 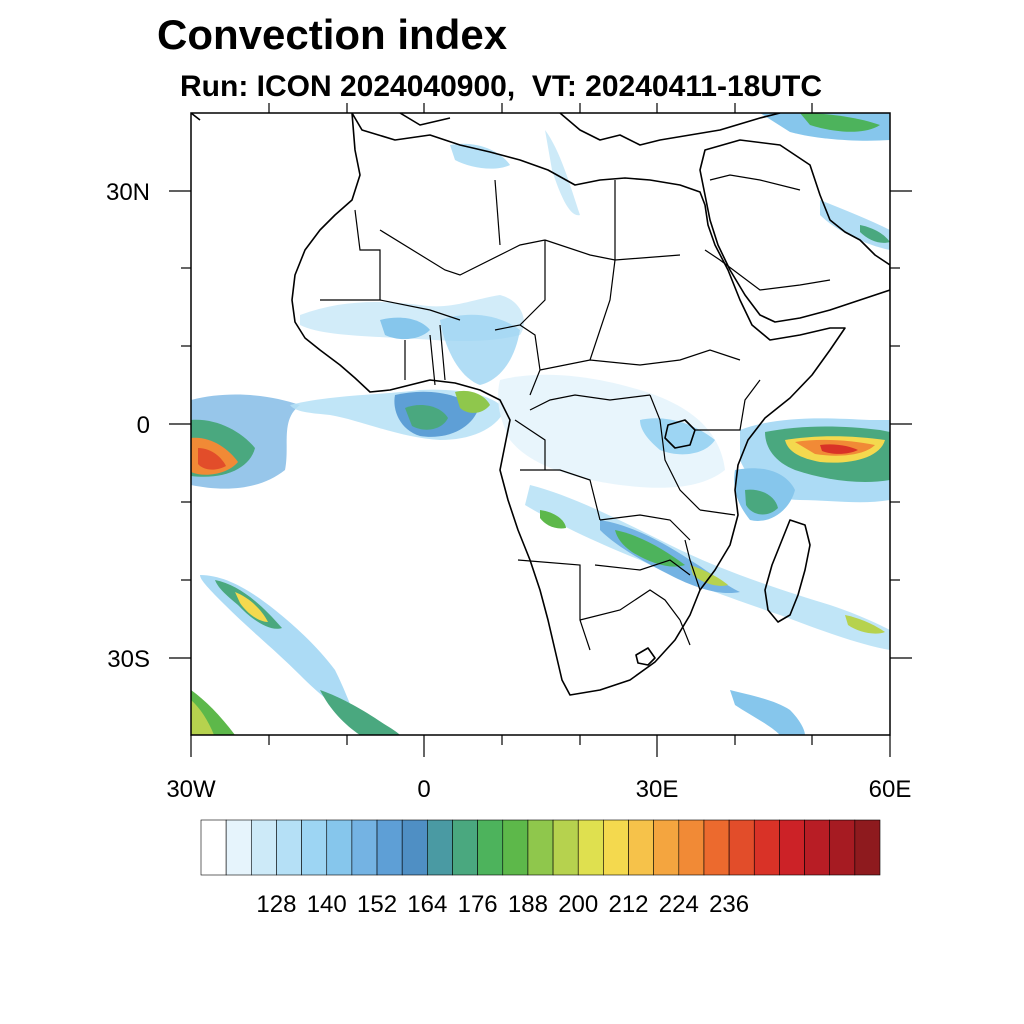 What do you see at coordinates (191, 789) in the screenshot?
I see `lon-label: 30W` at bounding box center [191, 789].